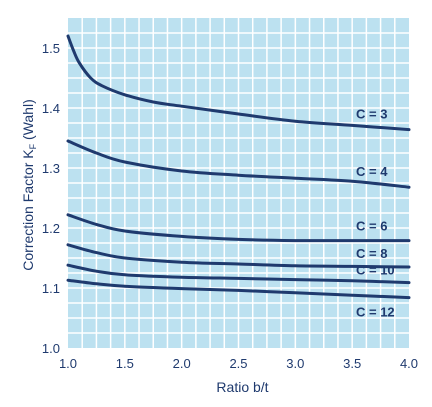 The width and height of the screenshot is (432, 407). Describe the element at coordinates (33, 146) in the screenshot. I see `y-axis-title-subscript: F` at that location.